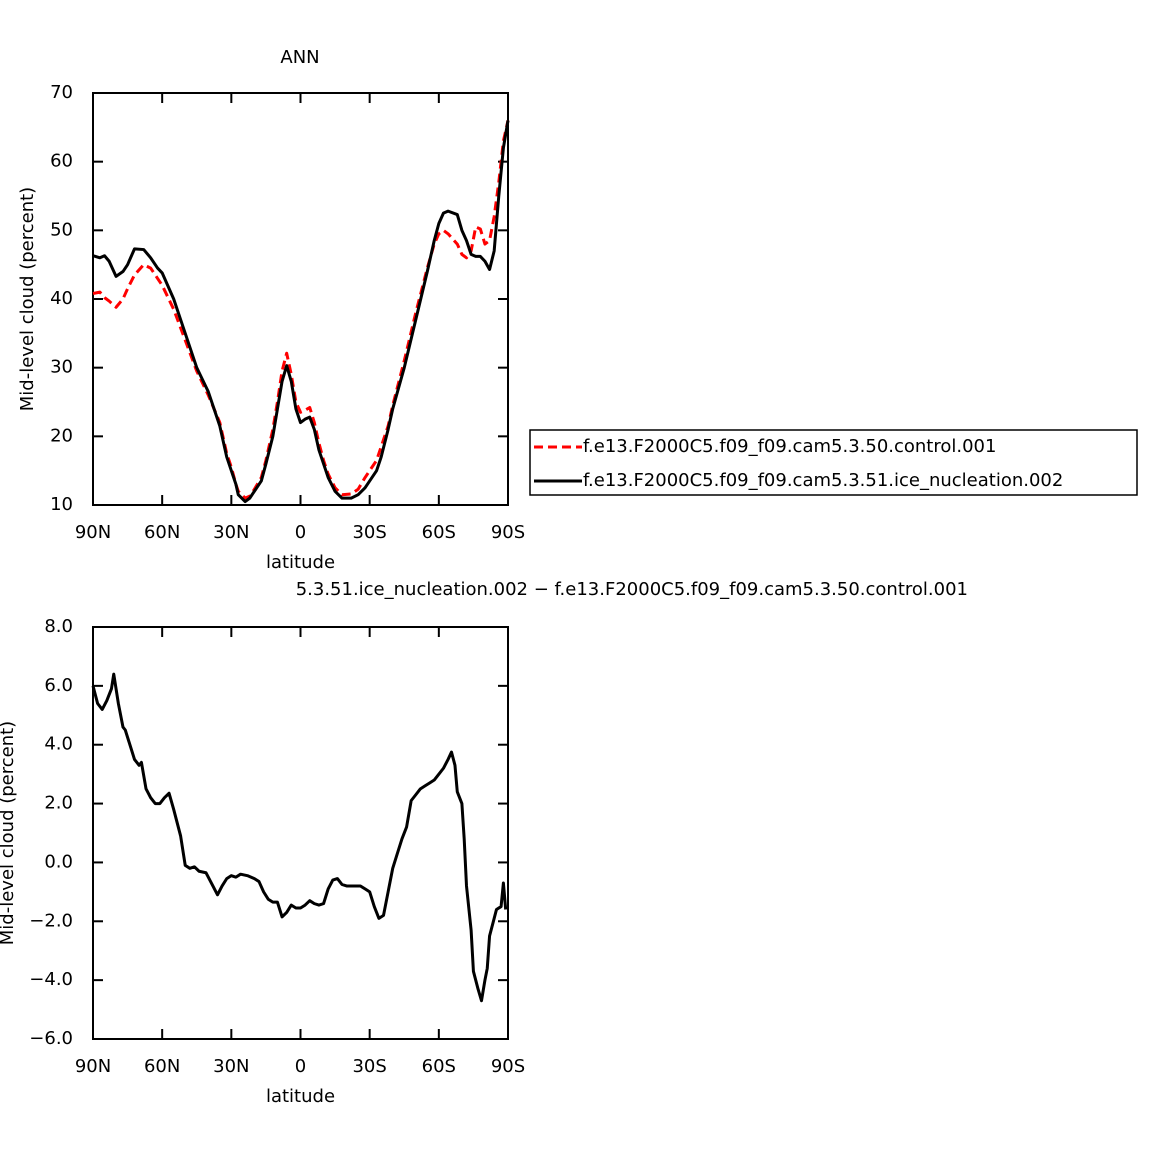 This screenshot has height=1152, width=1155. Describe the element at coordinates (833, 462) in the screenshot. I see `legend-box` at that location.